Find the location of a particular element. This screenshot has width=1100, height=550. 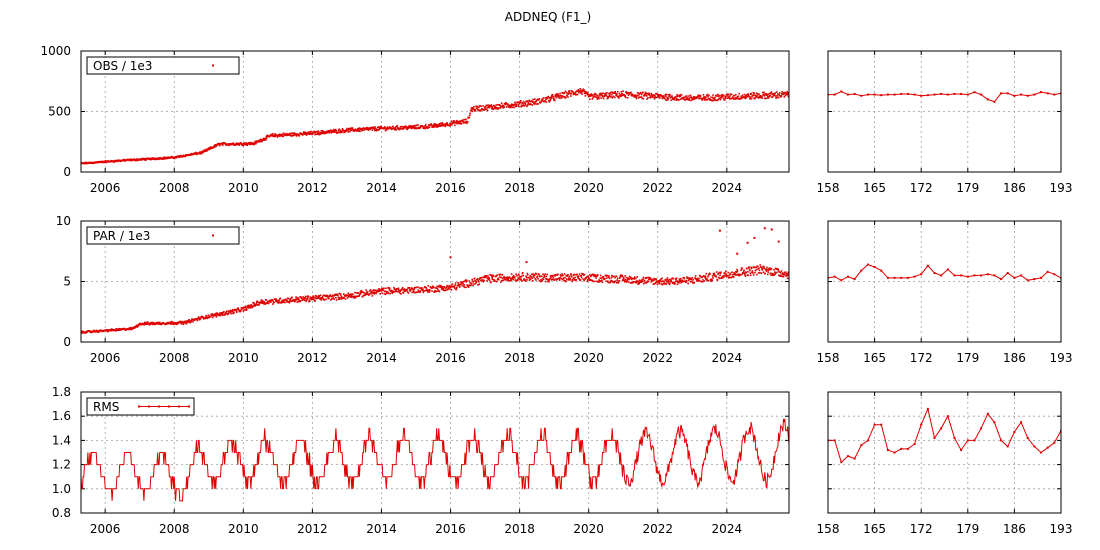

x-tick-label: 2014 is located at coordinates (381, 529).